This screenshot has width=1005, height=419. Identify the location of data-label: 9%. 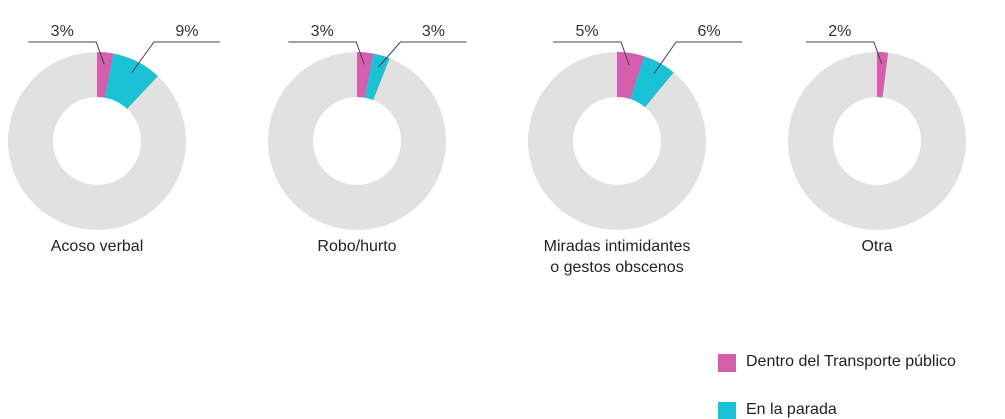
(186, 31).